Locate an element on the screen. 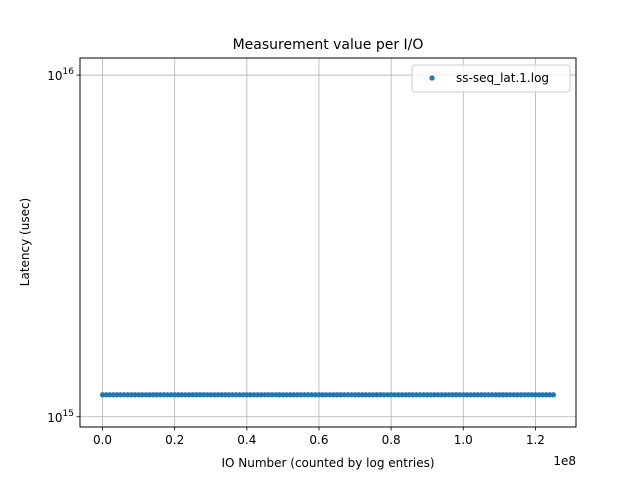 The image size is (640, 480). y-axis-label: Latency (usec) is located at coordinates (25, 242).